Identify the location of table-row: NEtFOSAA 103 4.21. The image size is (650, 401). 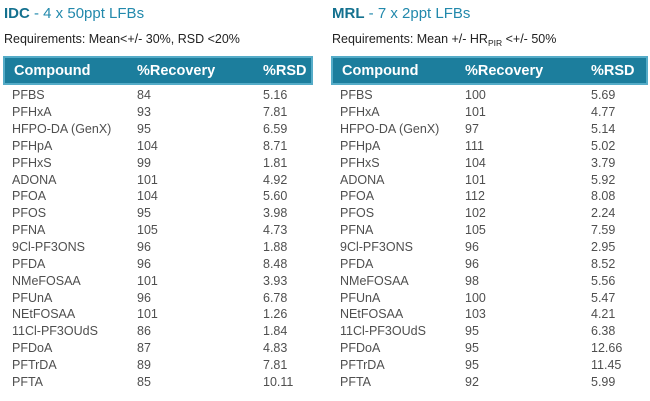
(489, 314).